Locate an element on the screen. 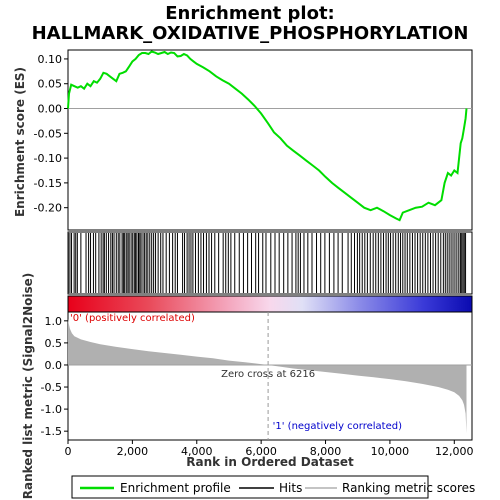 This screenshot has height=500, width=500. positive-correlation-label: '0' (positively correlated) is located at coordinates (132, 318).